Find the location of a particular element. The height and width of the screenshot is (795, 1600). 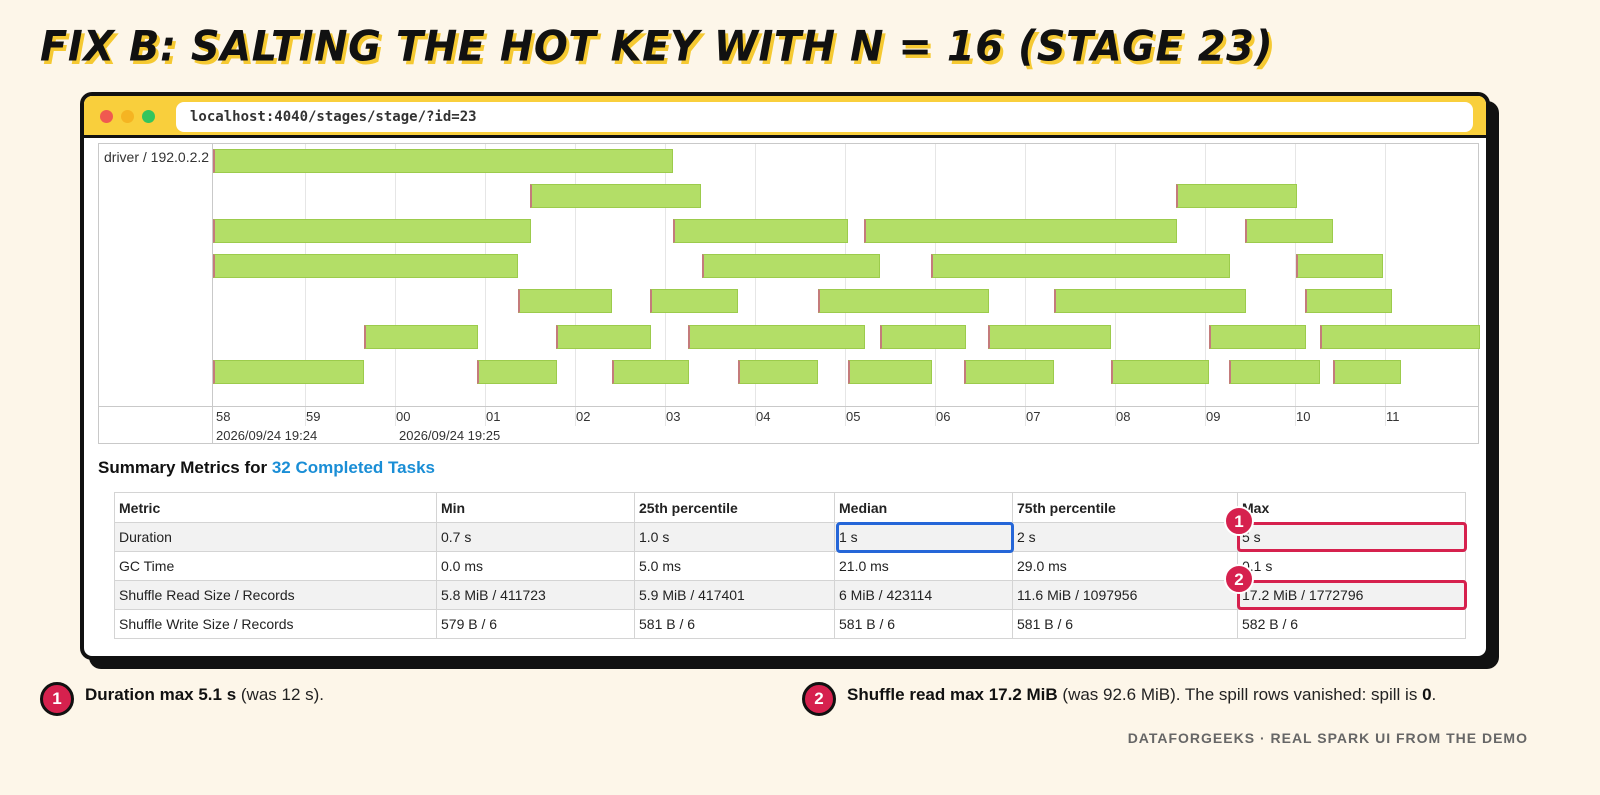

table-cell: 579 B / 6 is located at coordinates (535, 624).